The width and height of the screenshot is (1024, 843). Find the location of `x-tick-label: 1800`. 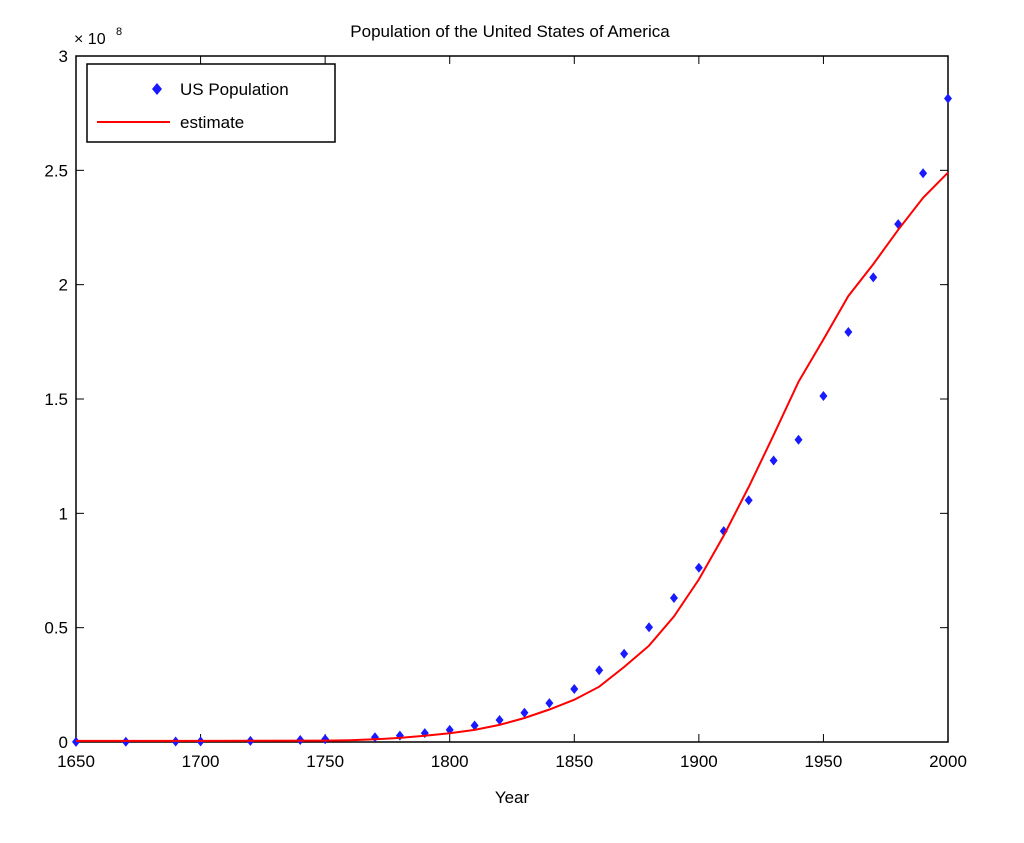

x-tick-label: 1800 is located at coordinates (450, 761).